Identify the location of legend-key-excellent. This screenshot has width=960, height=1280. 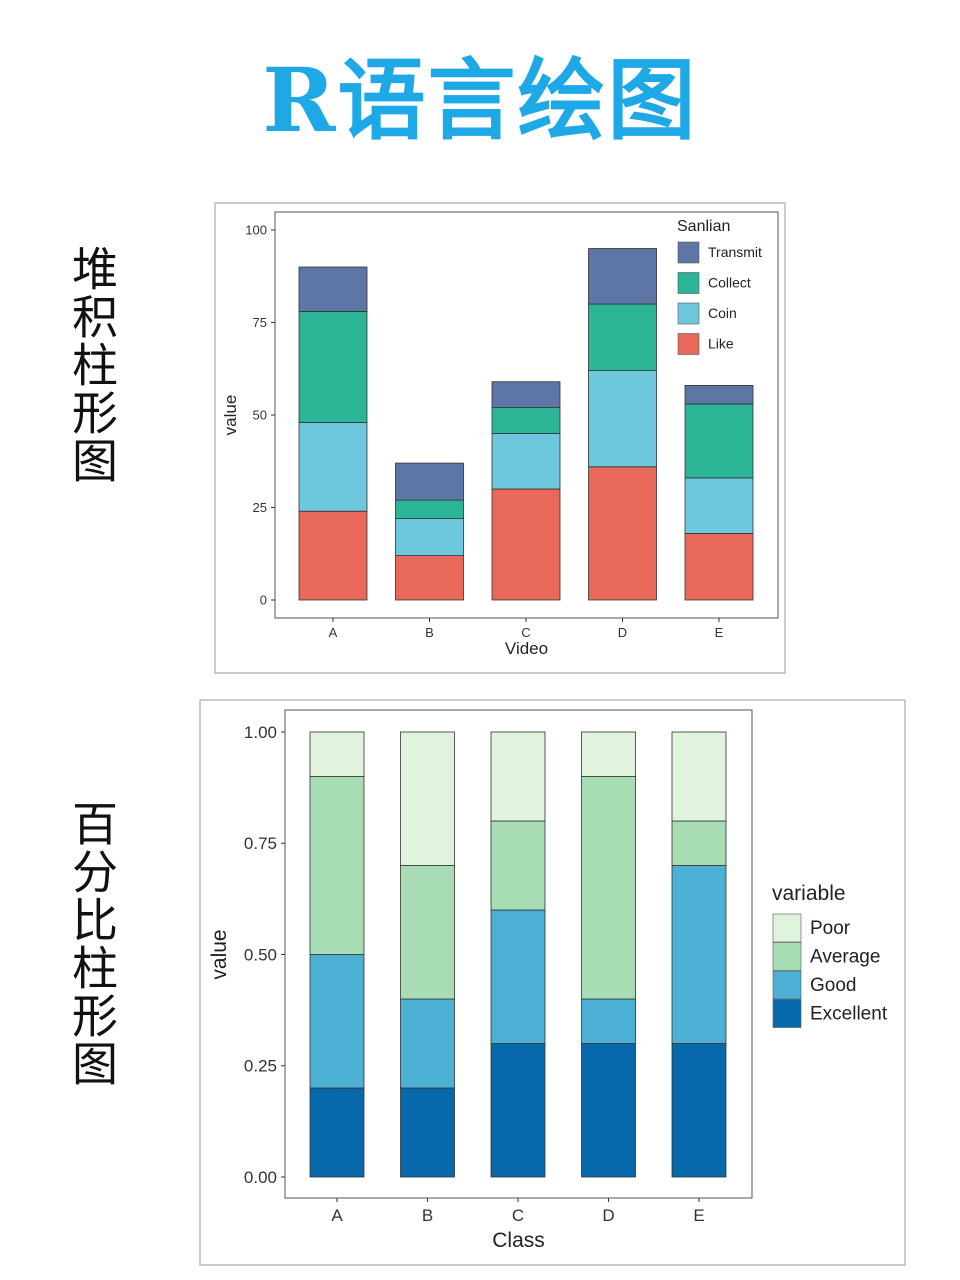
(787, 1013).